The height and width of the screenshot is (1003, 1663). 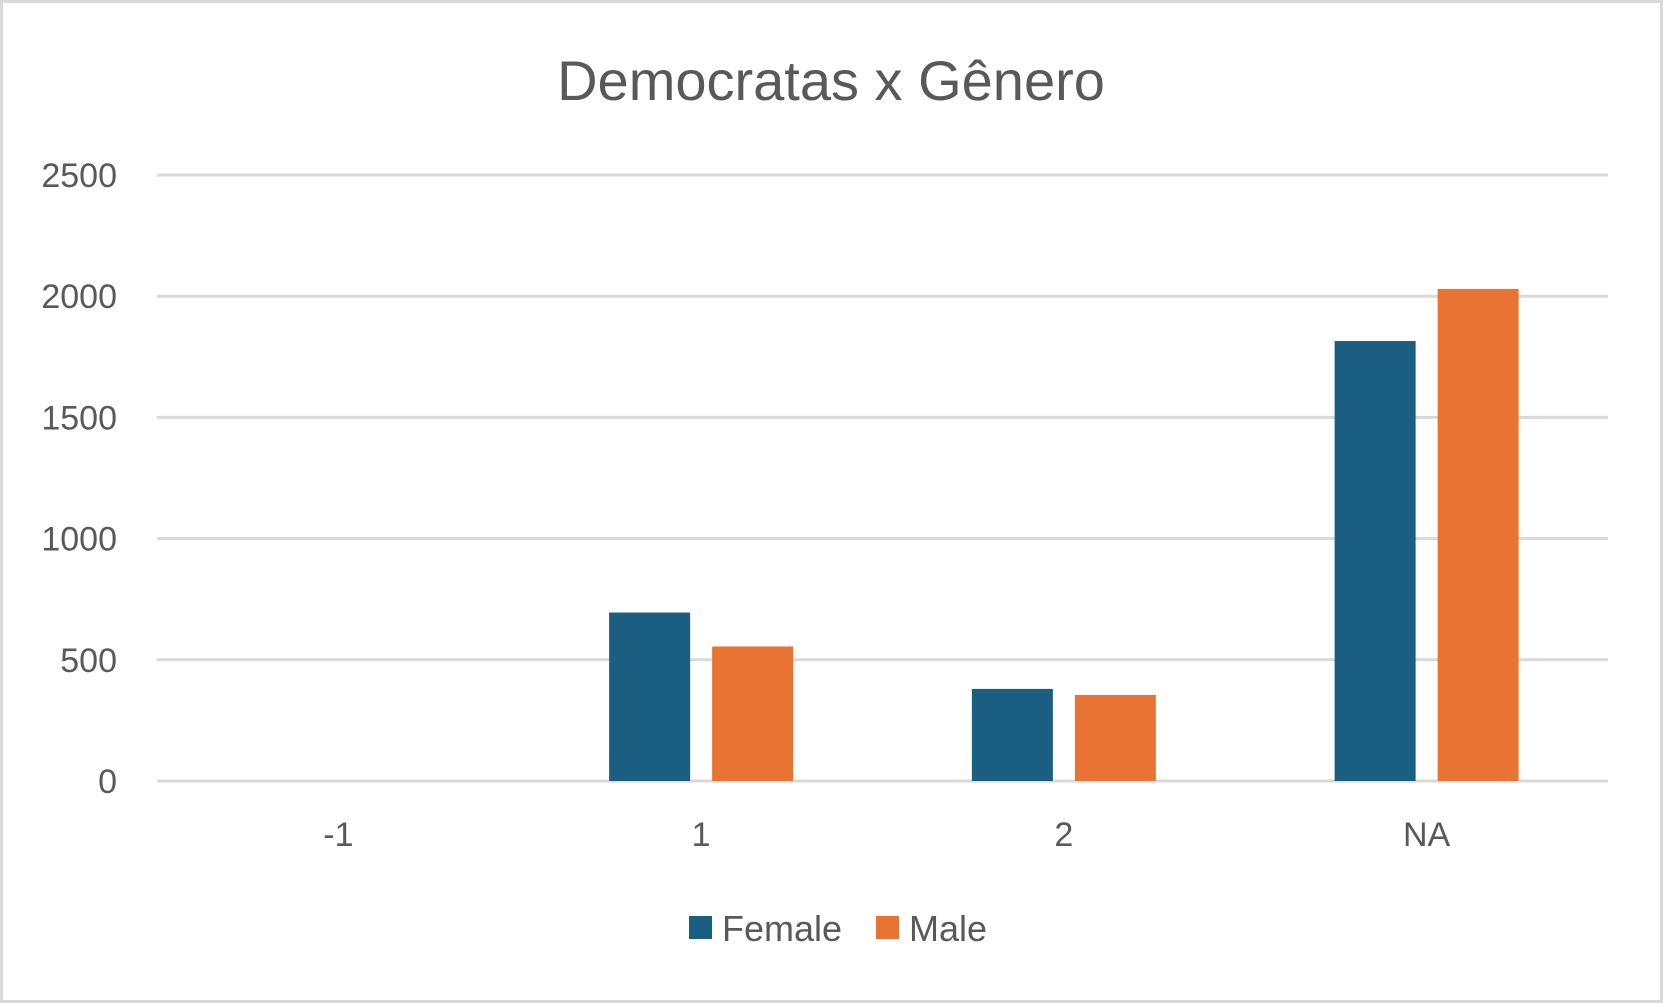 I want to click on y-tick-label: 0, so click(x=107, y=782).